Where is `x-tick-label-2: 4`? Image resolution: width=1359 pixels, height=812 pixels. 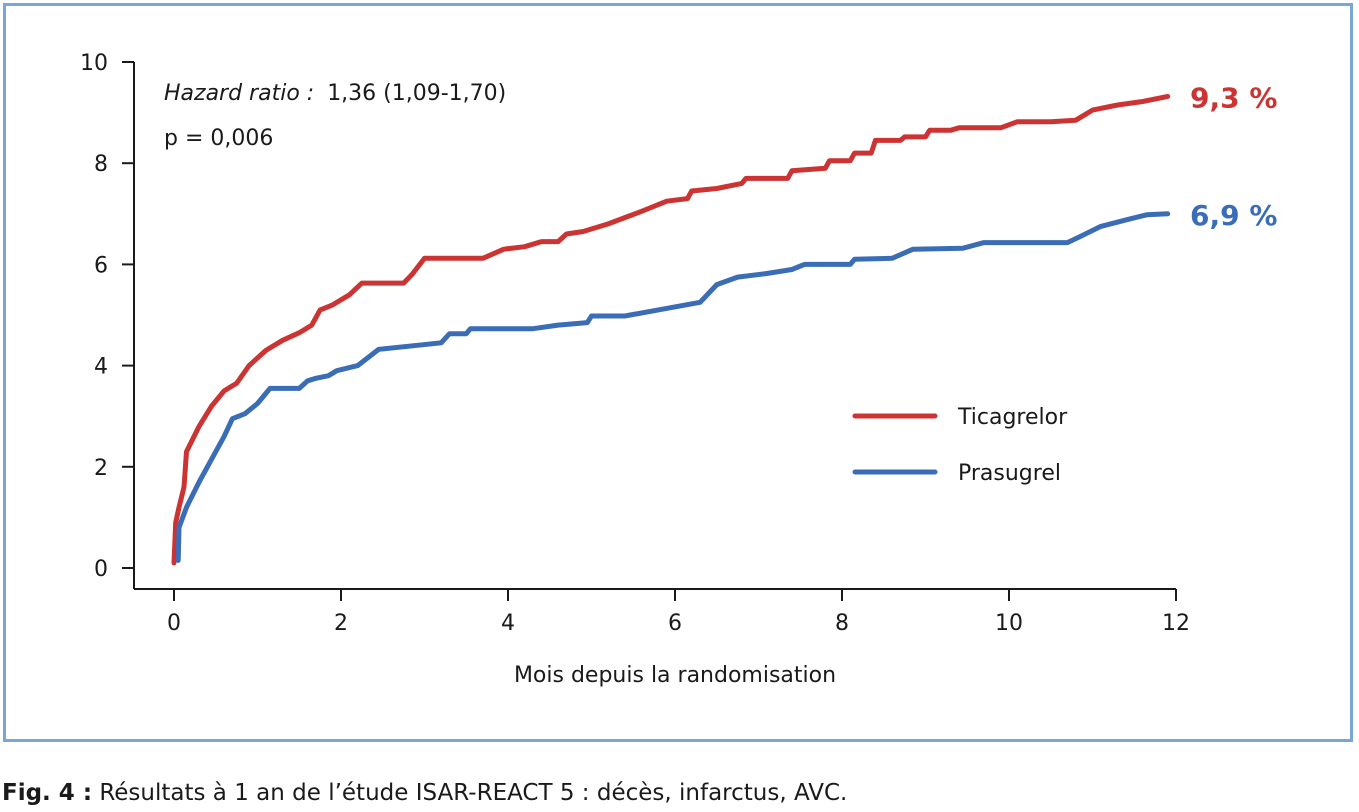 x-tick-label-2: 4 is located at coordinates (508, 623).